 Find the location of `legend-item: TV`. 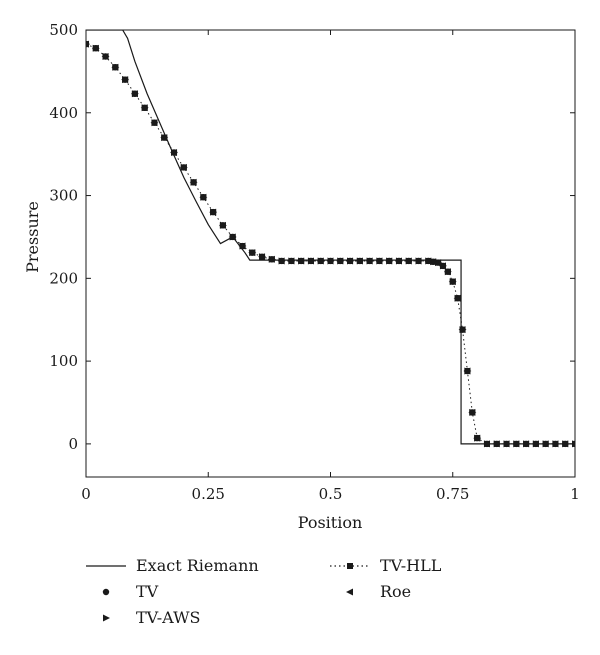

legend-item: TV is located at coordinates (130, 591).